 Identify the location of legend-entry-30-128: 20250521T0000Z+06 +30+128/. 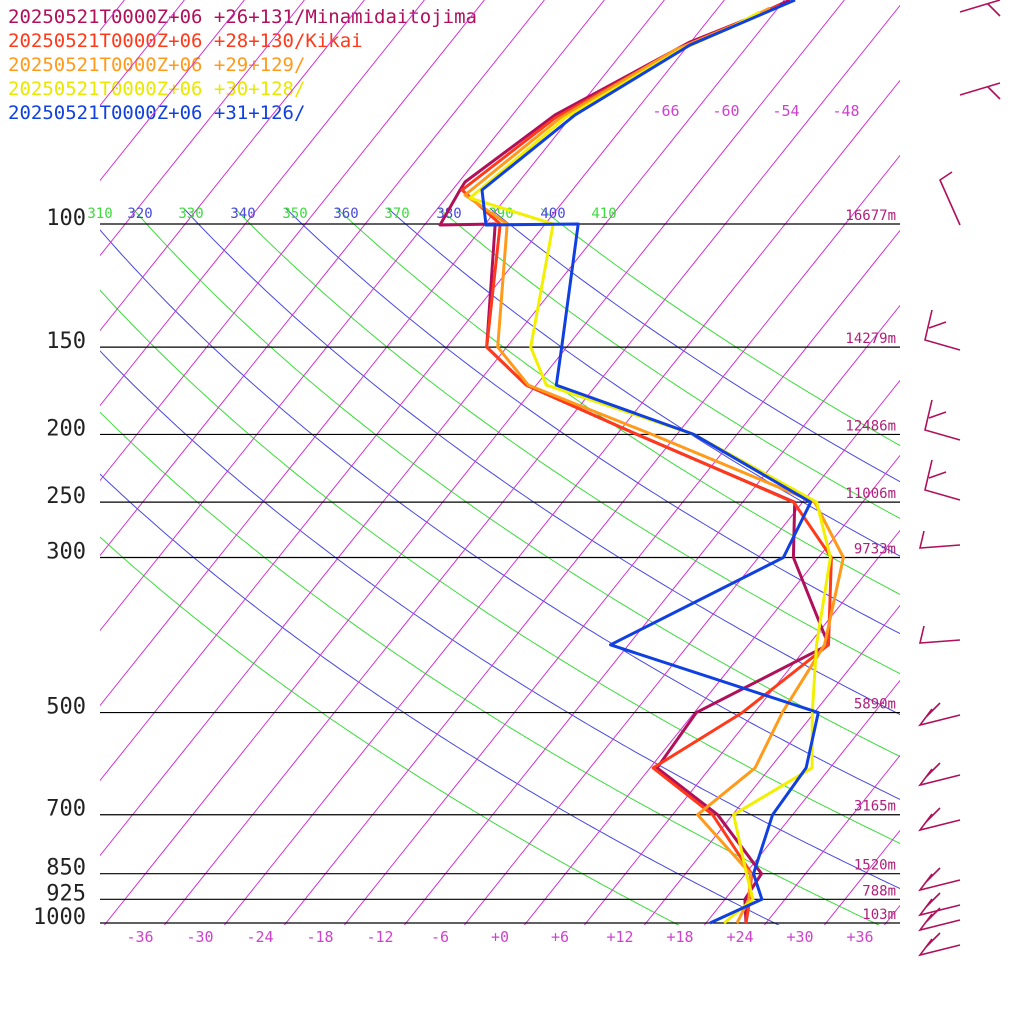
(157, 89).